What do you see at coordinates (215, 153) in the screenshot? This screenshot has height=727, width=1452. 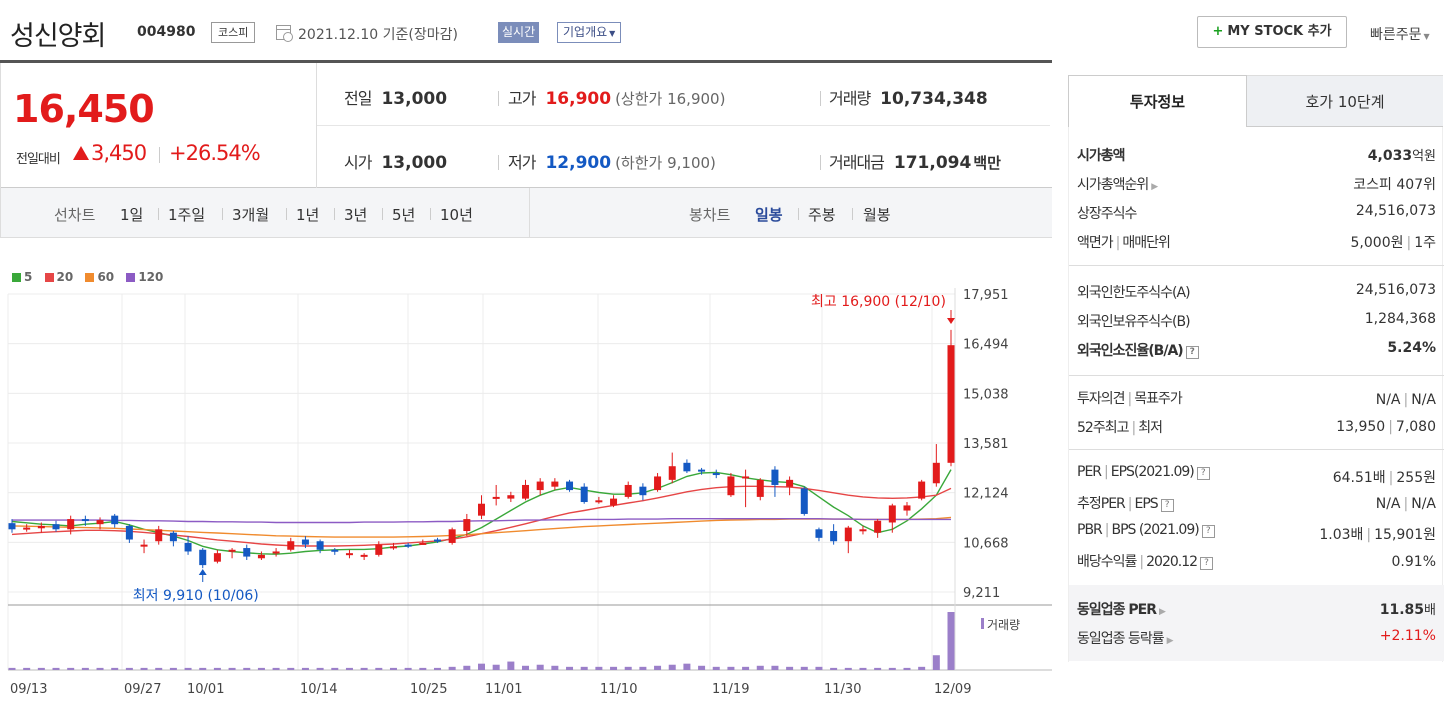 I see `change-percent: +26.54%` at bounding box center [215, 153].